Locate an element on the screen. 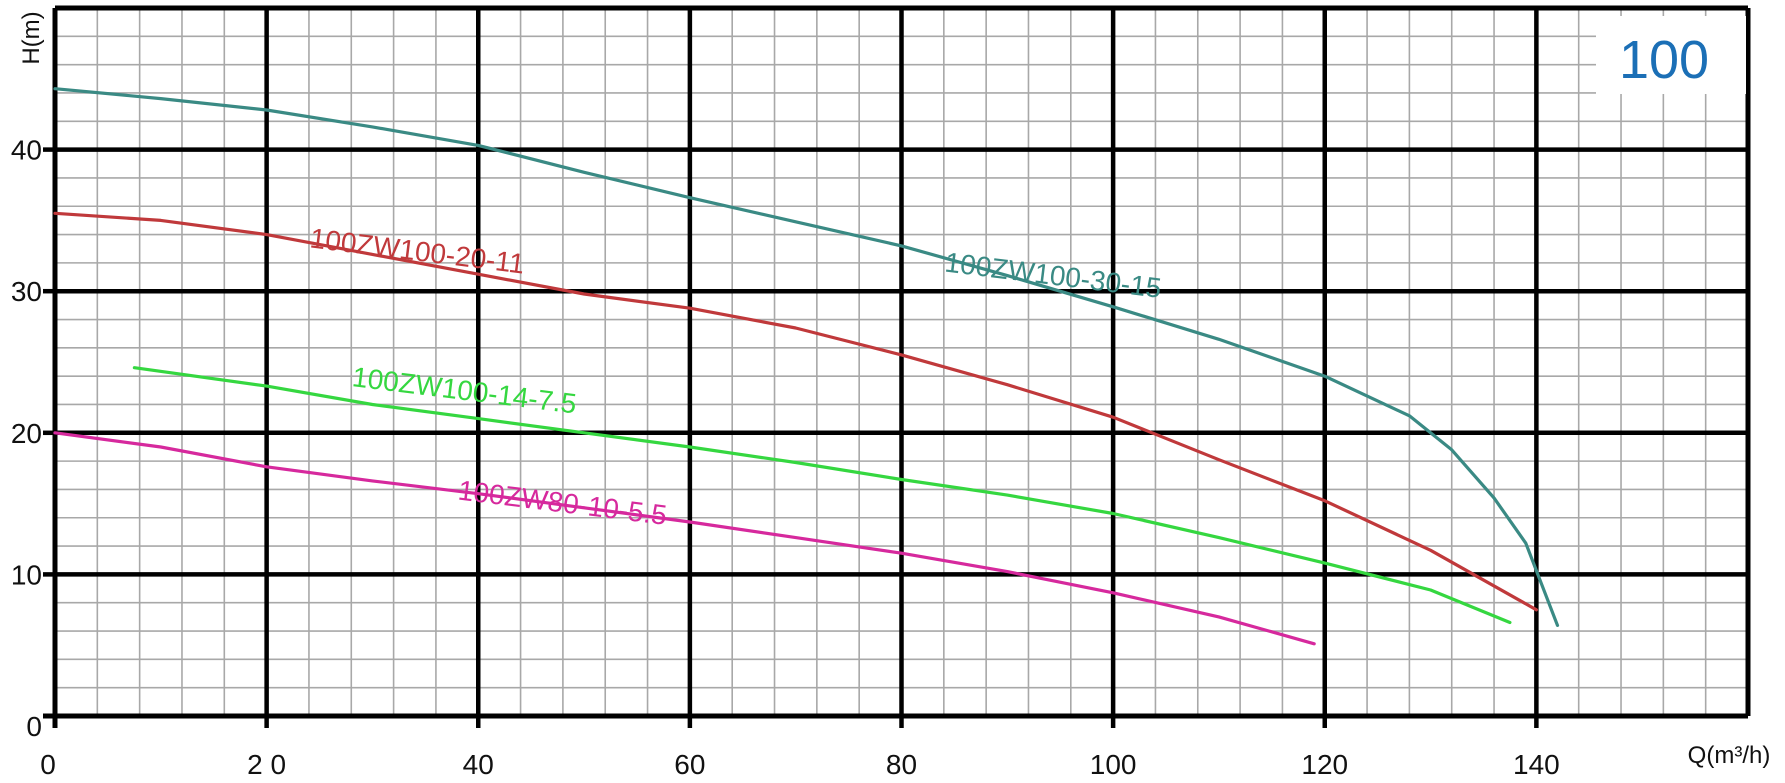 The height and width of the screenshot is (783, 1785). badge-background is located at coordinates (1671, 55).